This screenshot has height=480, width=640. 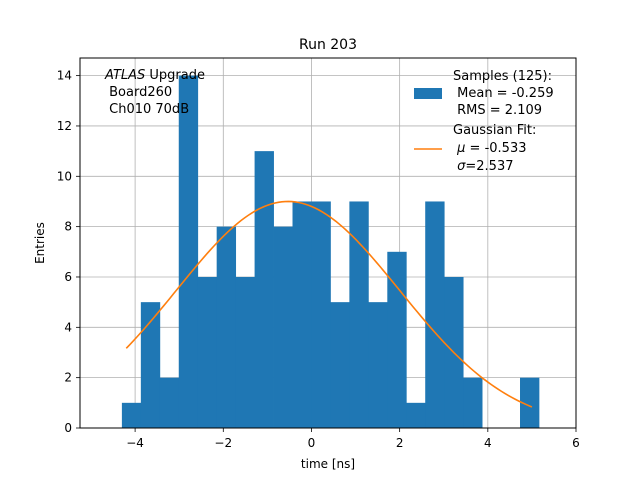 I want to click on annotation-line-1: ATLAS Upgrade, so click(x=154, y=75).